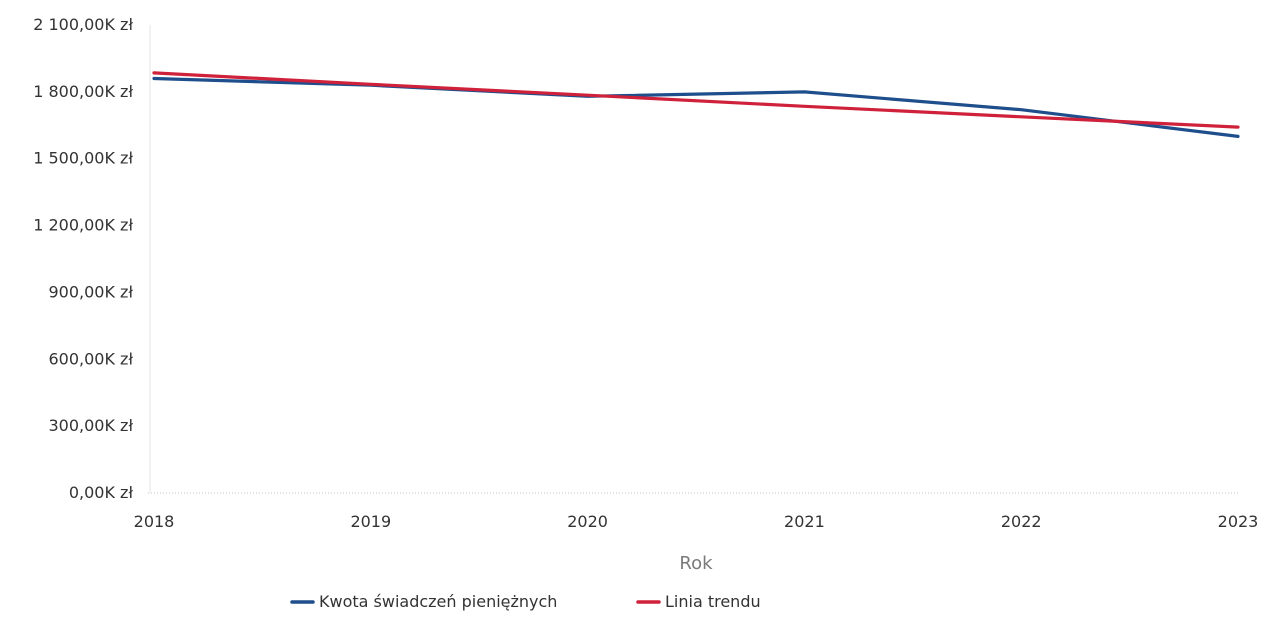 The image size is (1270, 620). What do you see at coordinates (83, 225) in the screenshot?
I see `y-tick-label: 1 200,00K zł` at bounding box center [83, 225].